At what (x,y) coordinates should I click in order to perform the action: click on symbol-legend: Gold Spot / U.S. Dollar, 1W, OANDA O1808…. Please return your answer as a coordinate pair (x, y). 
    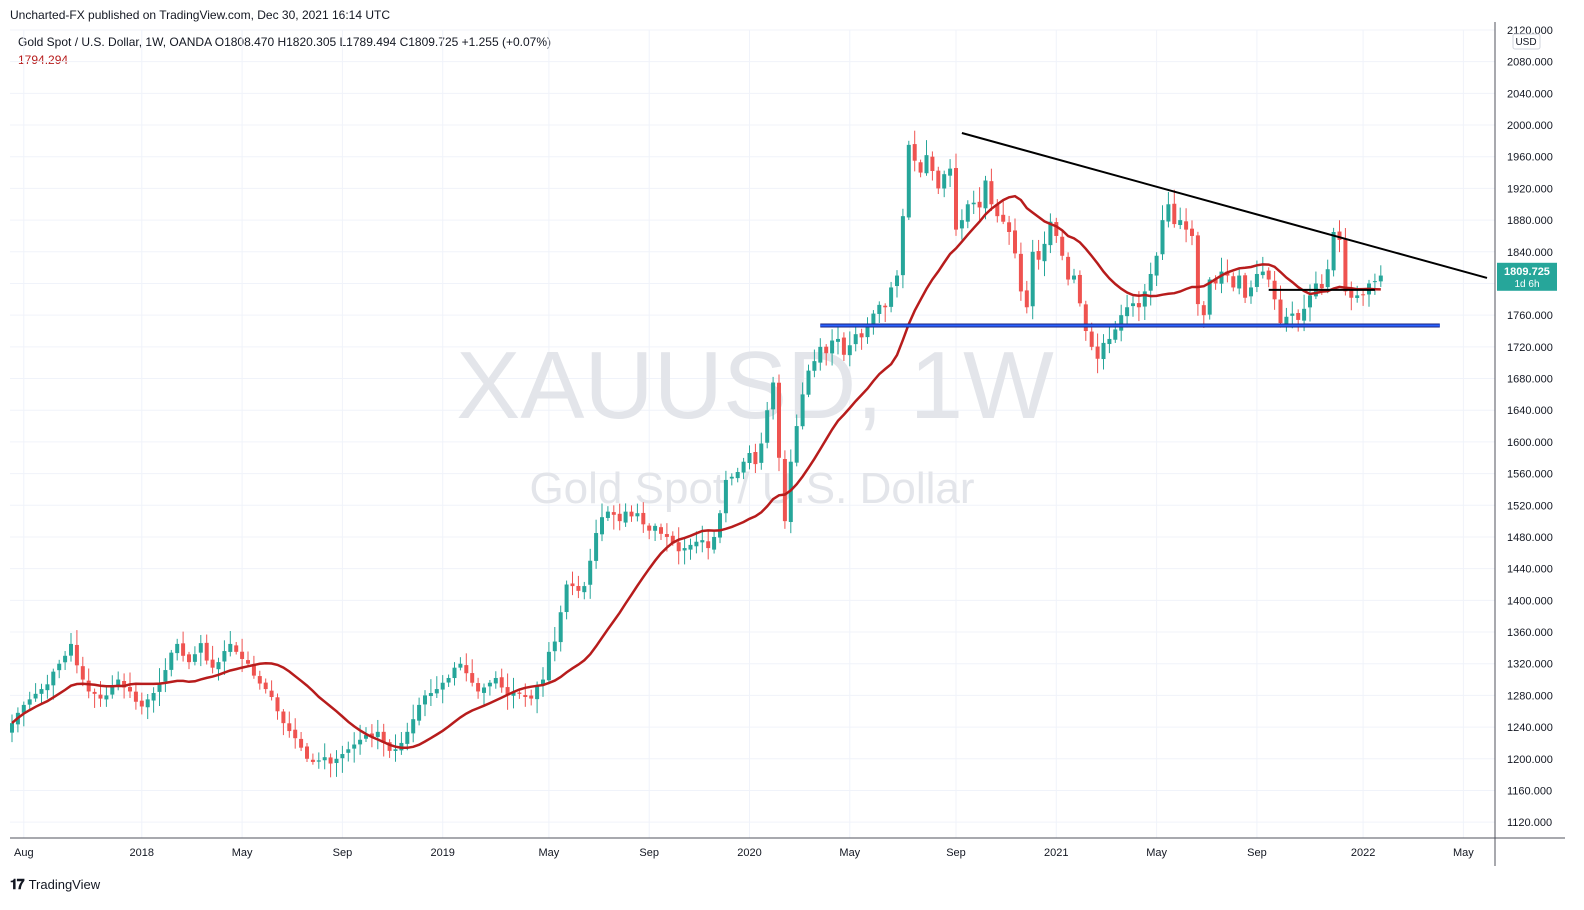
    Looking at the image, I should click on (285, 42).